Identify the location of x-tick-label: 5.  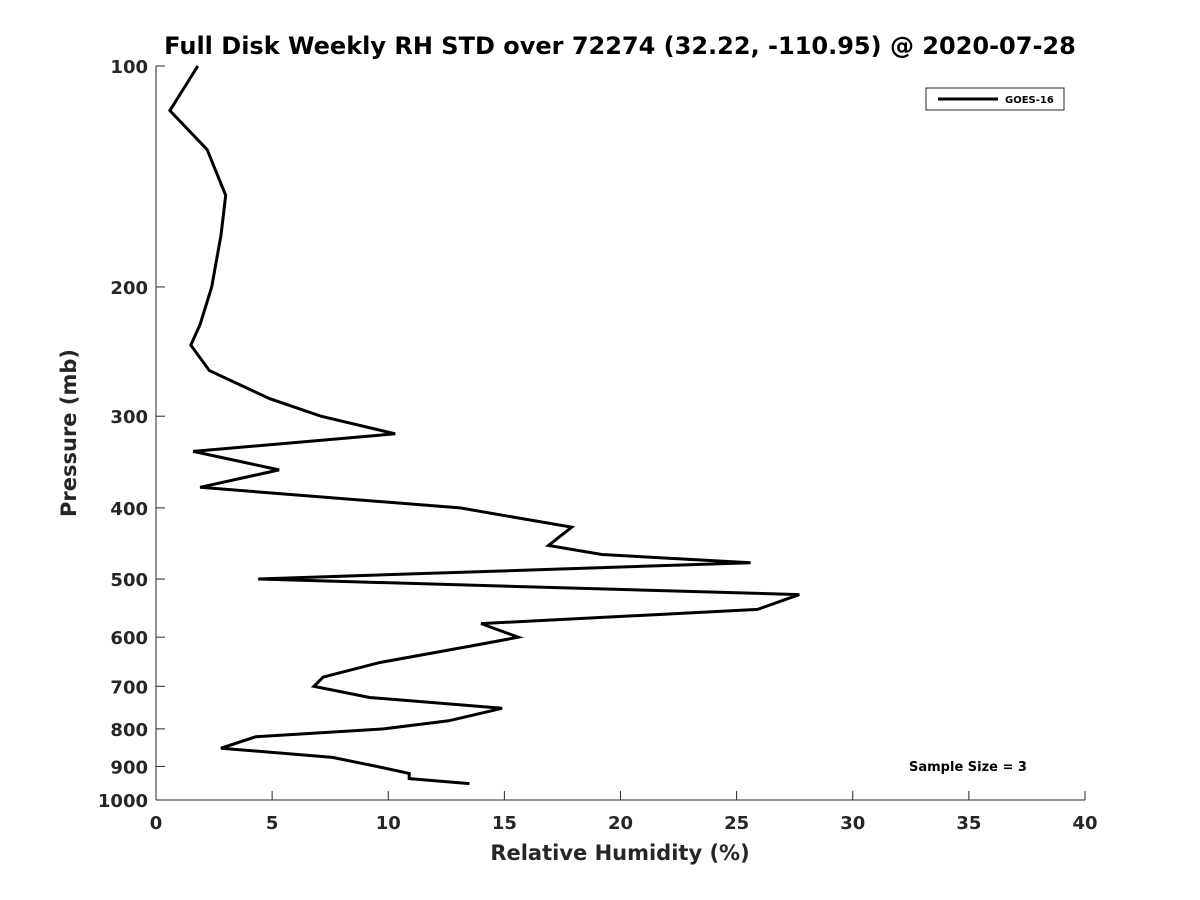
(272, 823).